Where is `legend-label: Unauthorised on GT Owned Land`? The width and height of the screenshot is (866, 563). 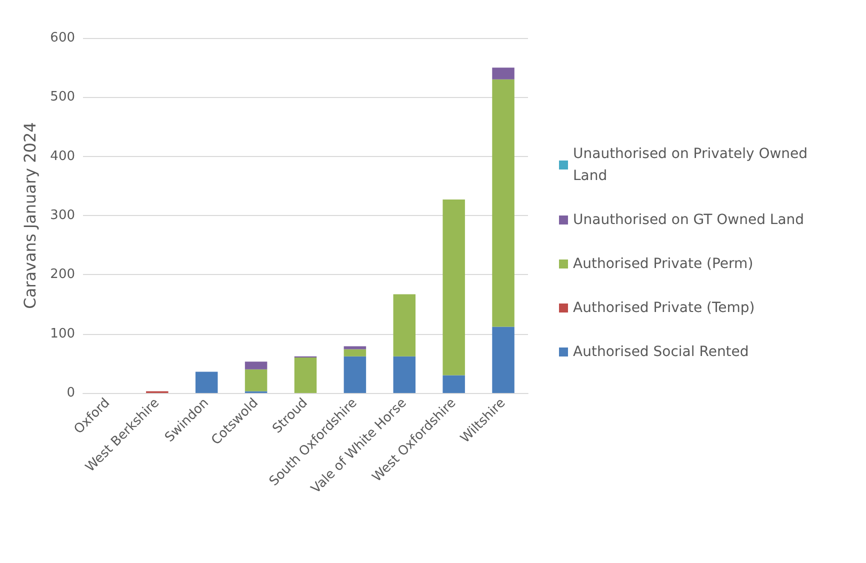
legend-label: Unauthorised on GT Owned Land is located at coordinates (688, 220).